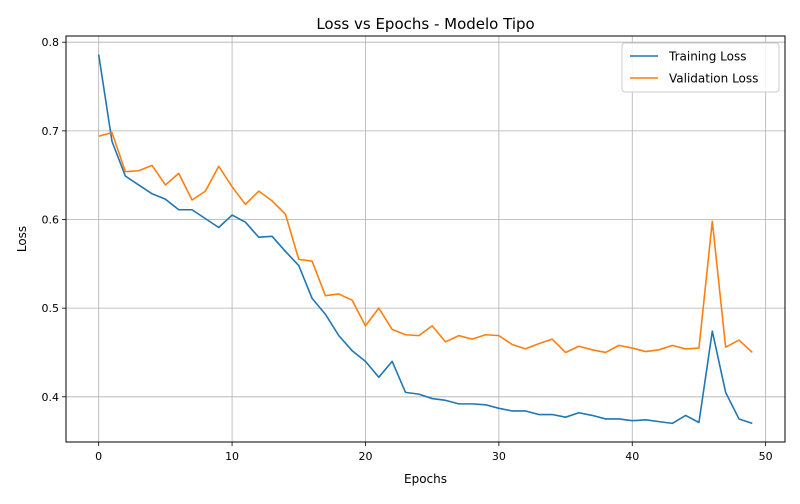  I want to click on x-tick-label: 30, so click(499, 456).